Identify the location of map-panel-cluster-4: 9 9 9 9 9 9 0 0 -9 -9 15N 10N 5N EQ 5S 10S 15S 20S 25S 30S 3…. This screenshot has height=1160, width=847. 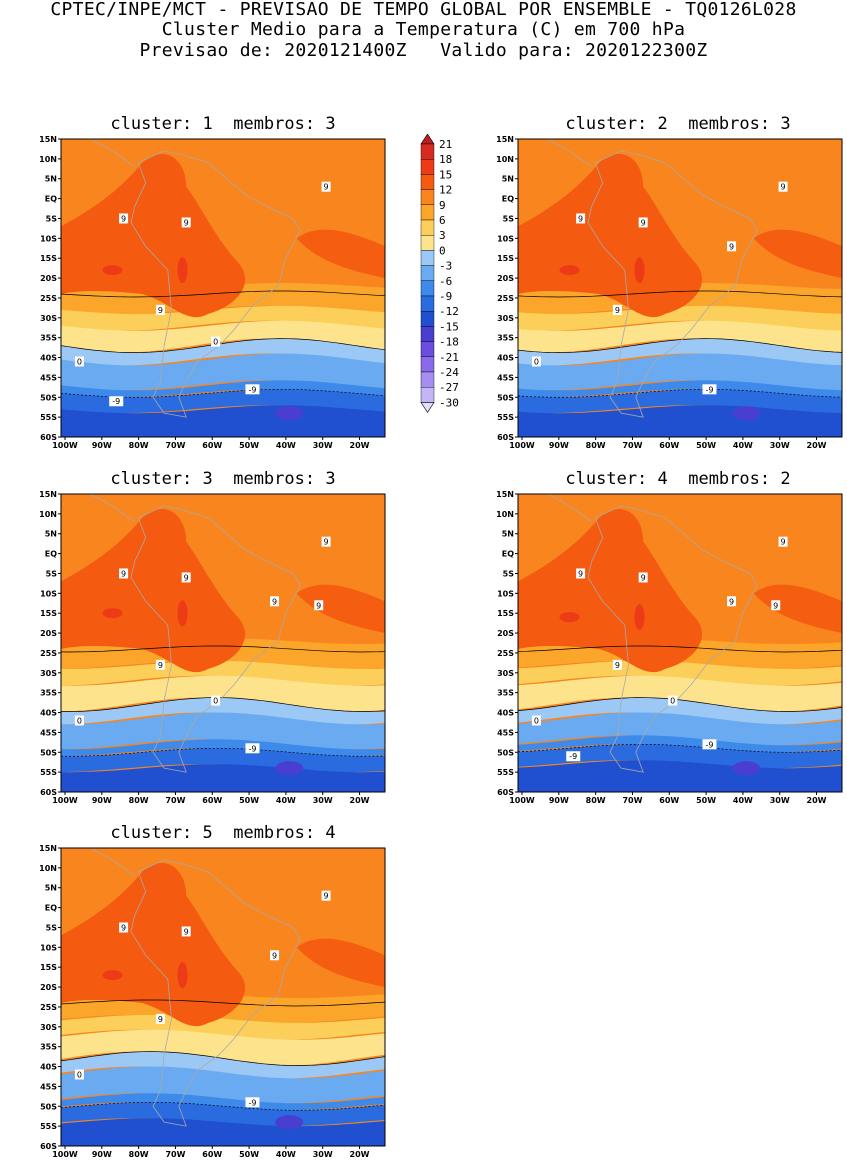
(666, 648).